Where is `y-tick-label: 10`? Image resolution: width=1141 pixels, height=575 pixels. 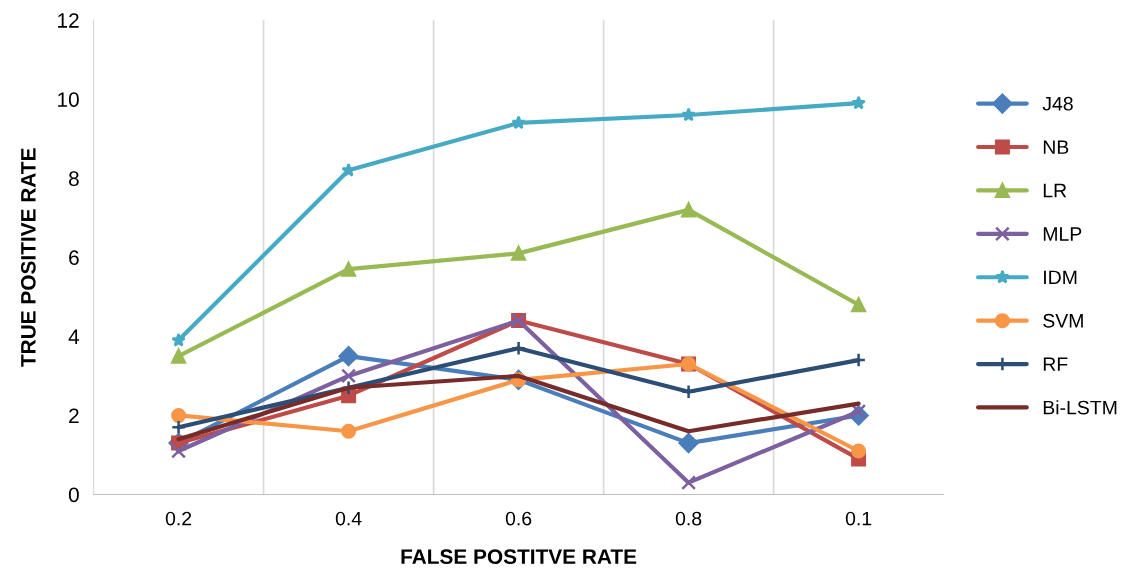 y-tick-label: 10 is located at coordinates (68, 99).